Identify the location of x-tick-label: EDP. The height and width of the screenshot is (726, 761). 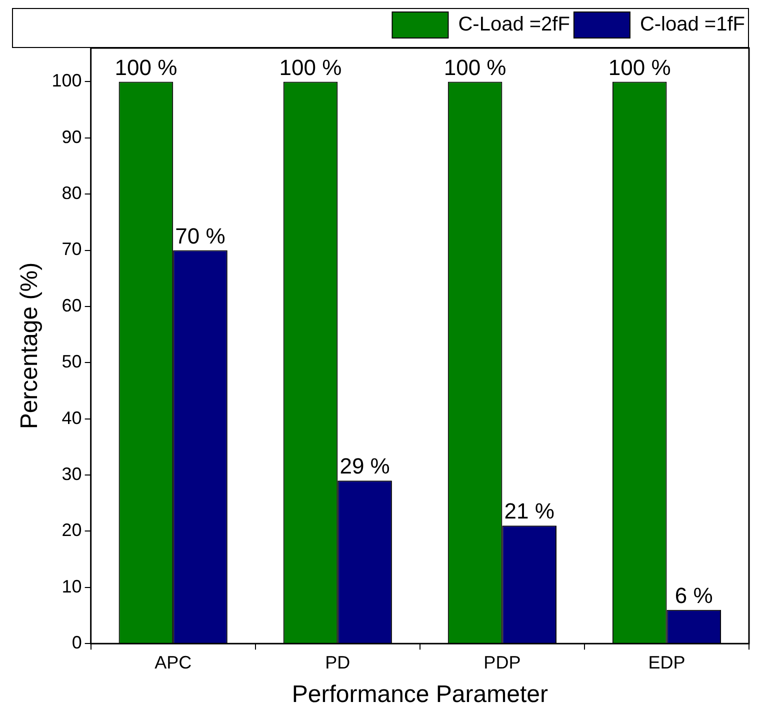
(667, 662).